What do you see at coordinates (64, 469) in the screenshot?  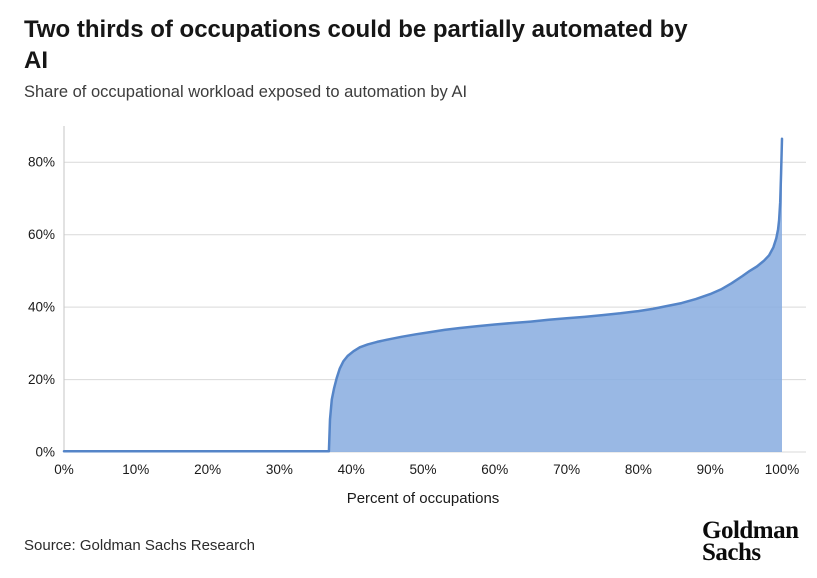 I see `x-tick-label: 0%` at bounding box center [64, 469].